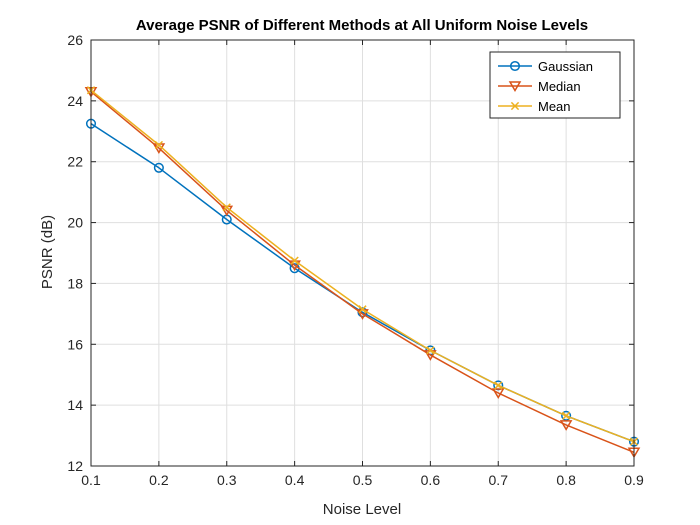 This screenshot has height=525, width=700. What do you see at coordinates (75, 344) in the screenshot?
I see `y-tick-label: 16` at bounding box center [75, 344].